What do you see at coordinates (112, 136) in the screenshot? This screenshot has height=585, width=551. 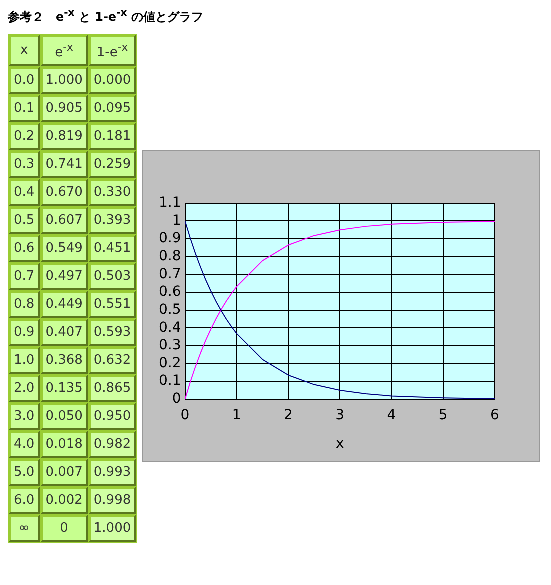 I see `data-label: 0.181` at bounding box center [112, 136].